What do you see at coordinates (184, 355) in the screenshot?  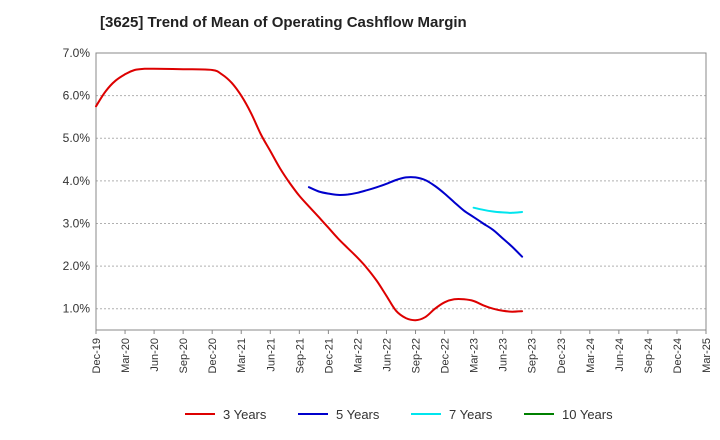 I see `x-tick-label: Sep-20` at bounding box center [184, 355].